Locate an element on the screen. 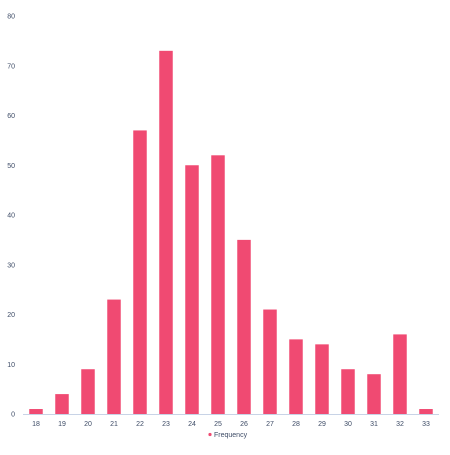 The height and width of the screenshot is (455, 450). x-tick-label: 19 is located at coordinates (62, 424).